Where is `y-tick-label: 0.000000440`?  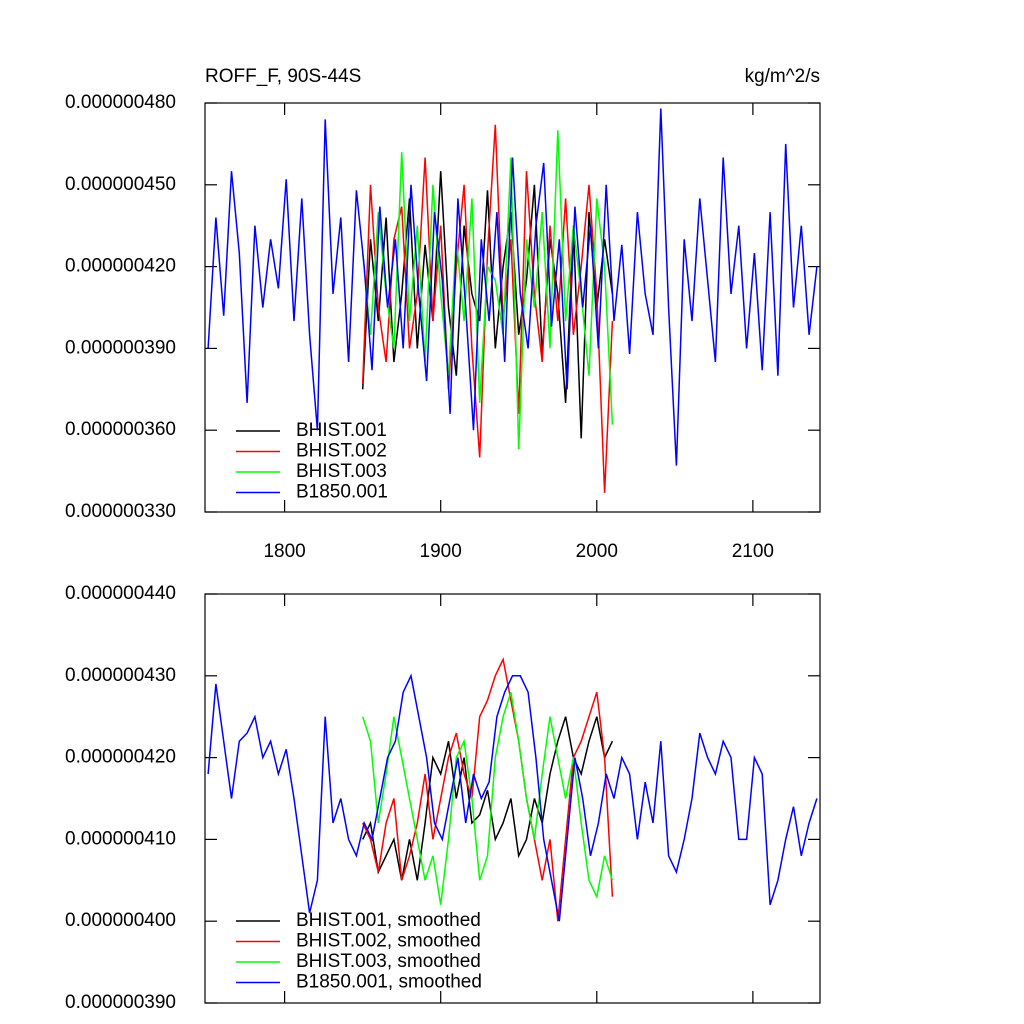 y-tick-label: 0.000000440 is located at coordinates (120, 593).